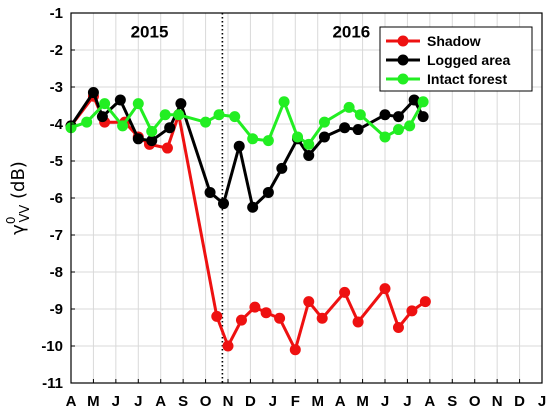 The image size is (550, 412). I want to click on svg-text: γ0VV (dB), so click(18, 198).